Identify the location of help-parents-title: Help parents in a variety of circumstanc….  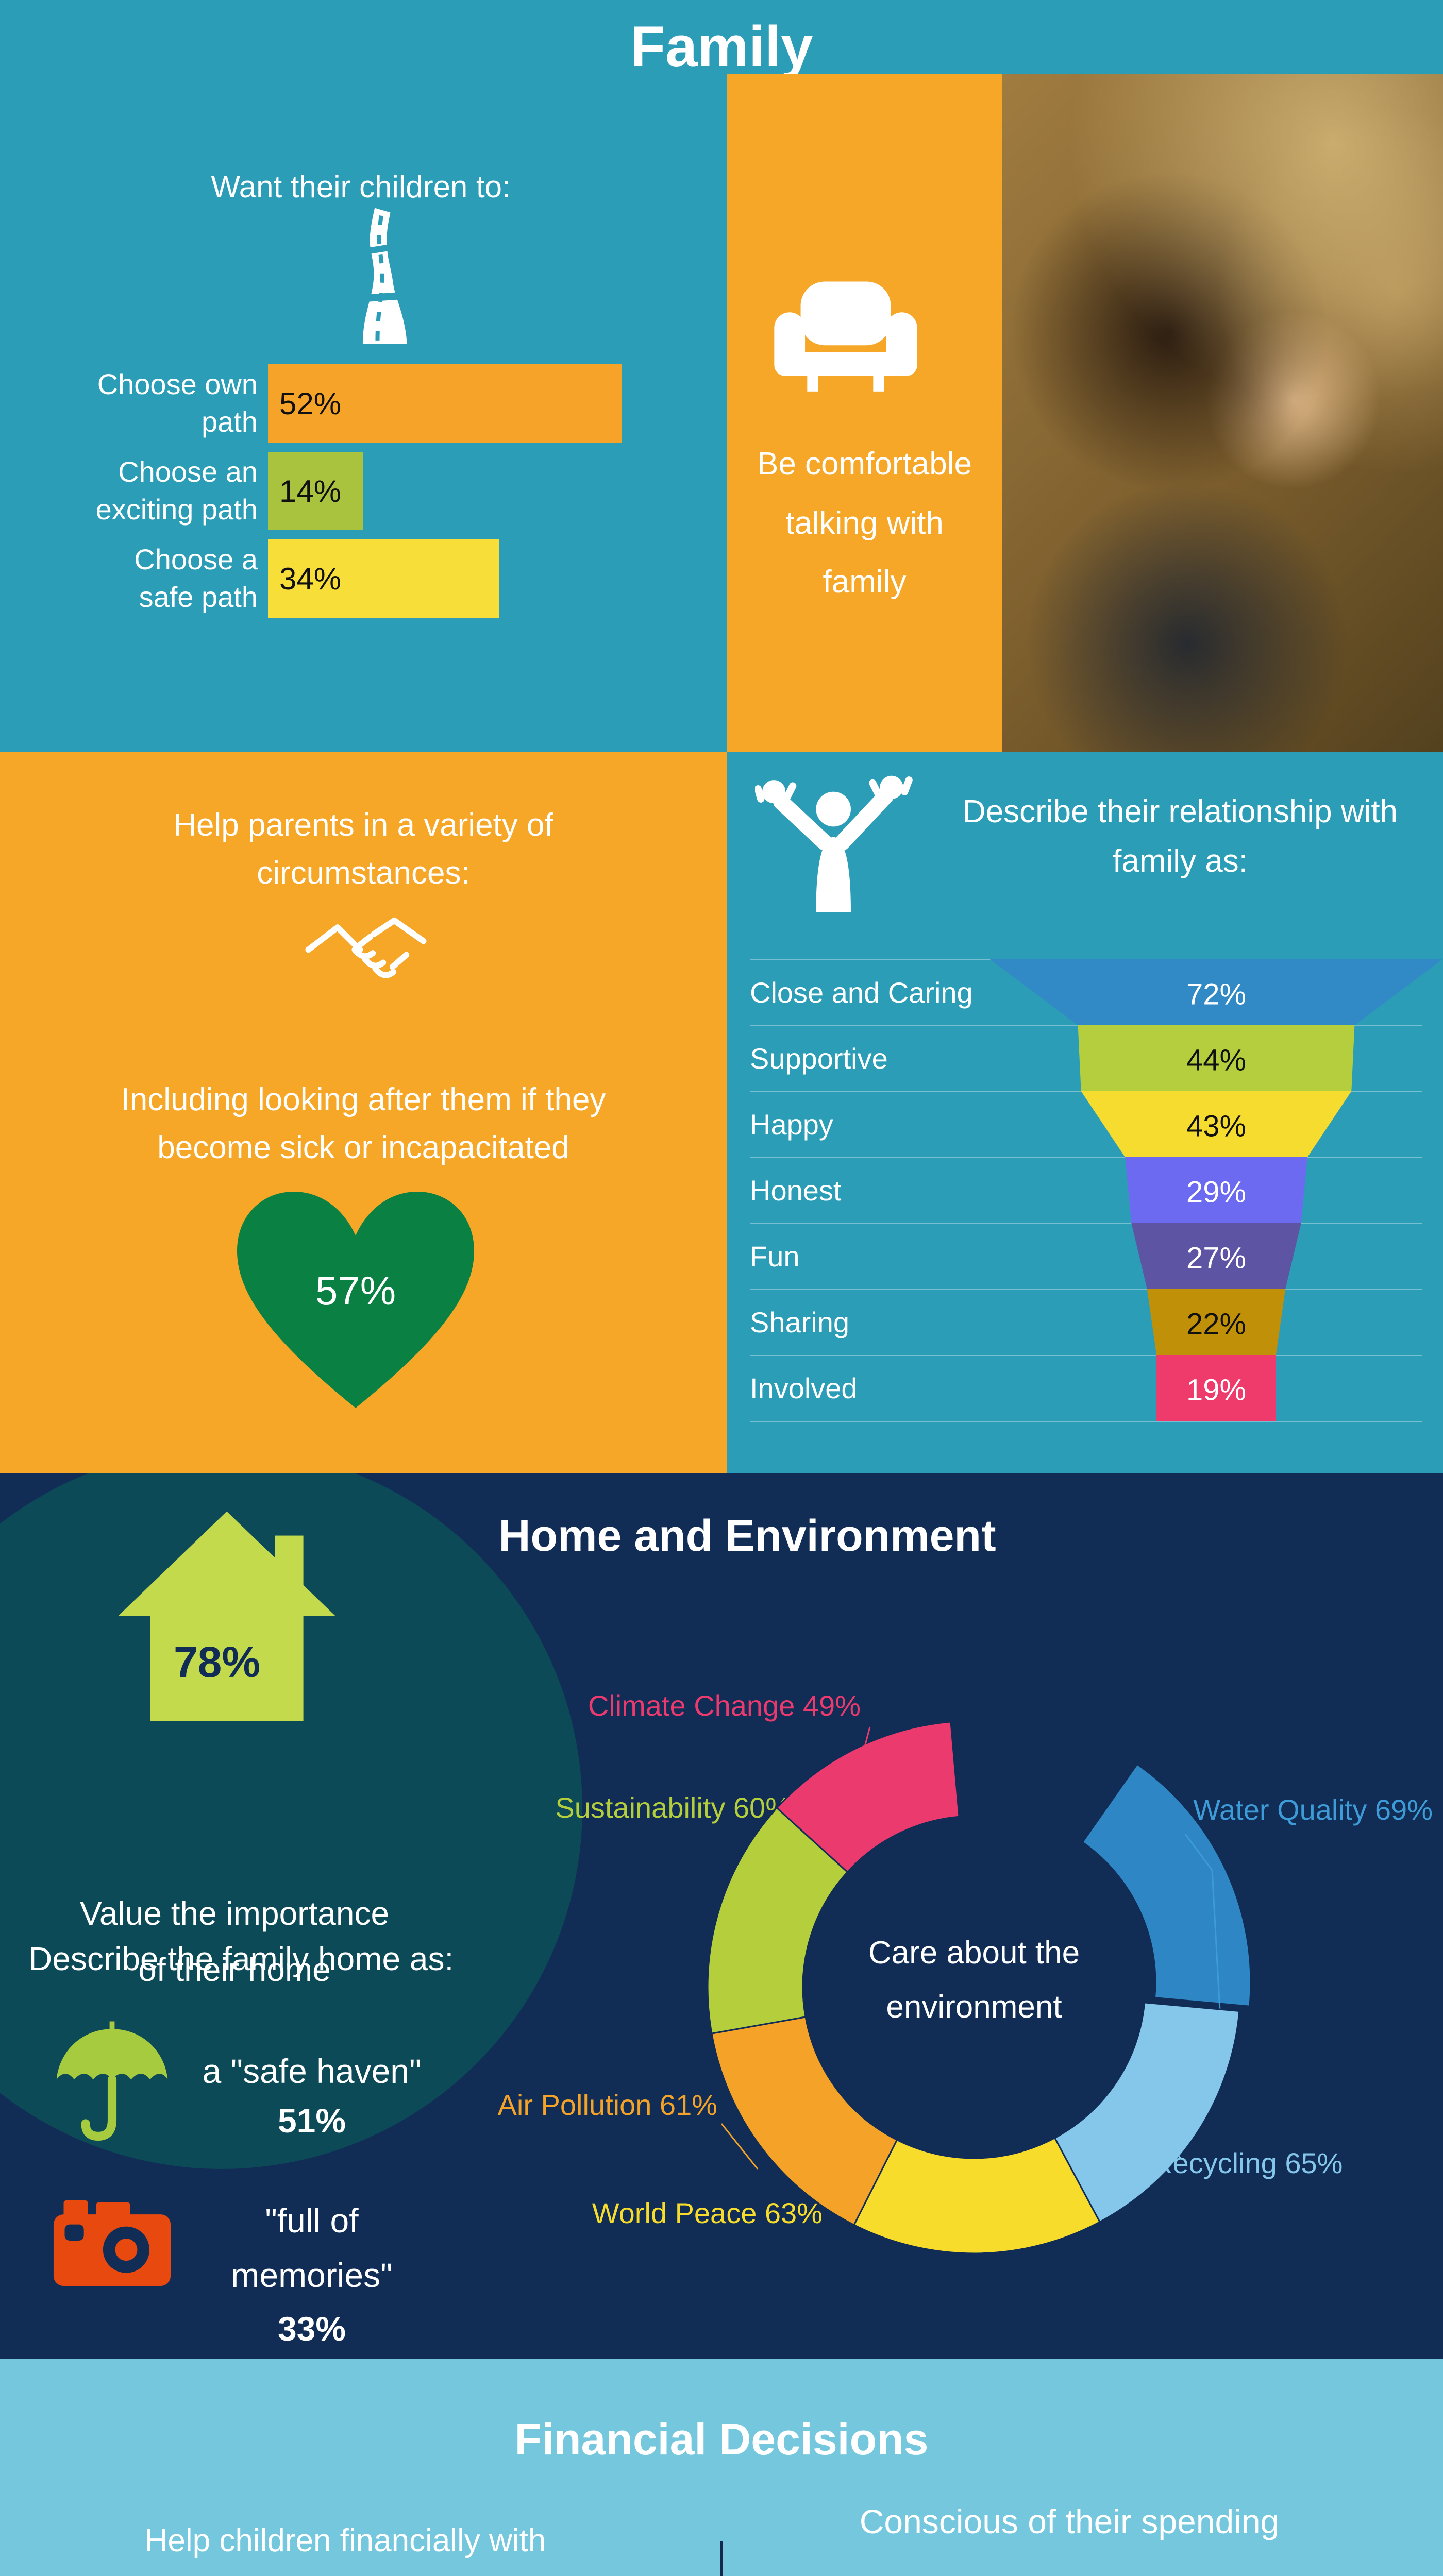
(363, 849).